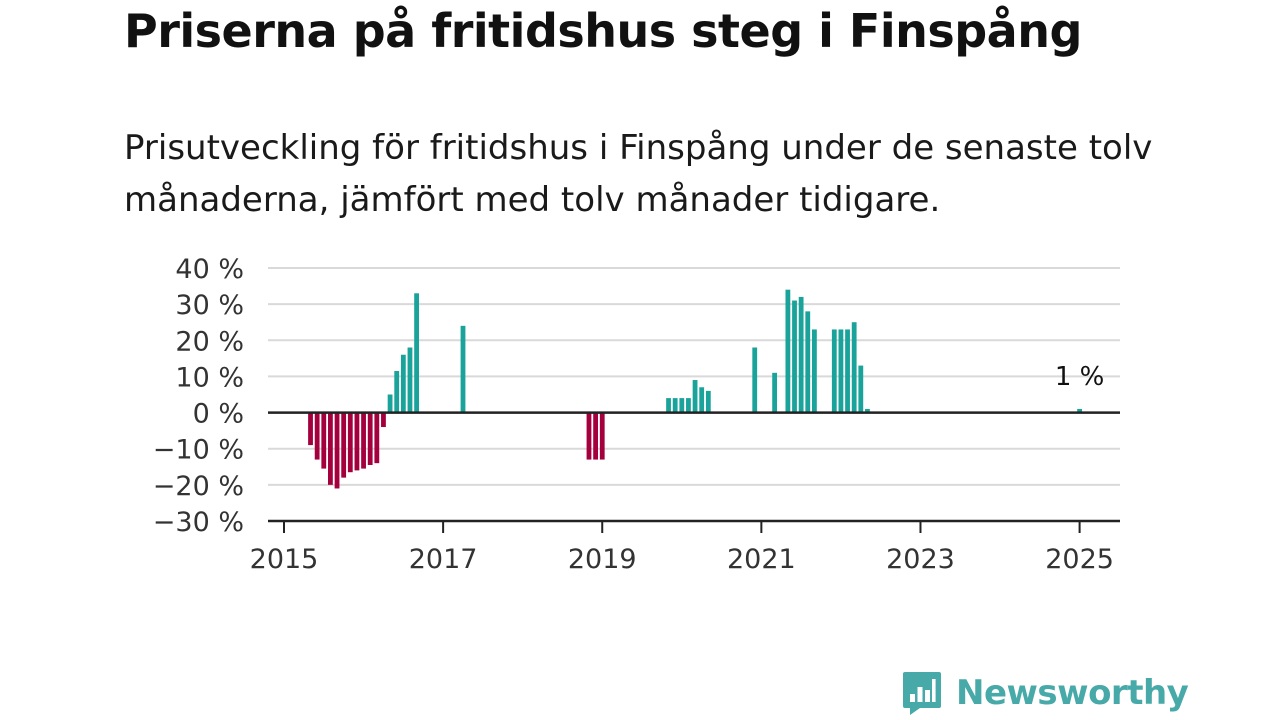 This screenshot has width=1280, height=720. What do you see at coordinates (218, 414) in the screenshot?
I see `y-tick-label: 0 %` at bounding box center [218, 414].